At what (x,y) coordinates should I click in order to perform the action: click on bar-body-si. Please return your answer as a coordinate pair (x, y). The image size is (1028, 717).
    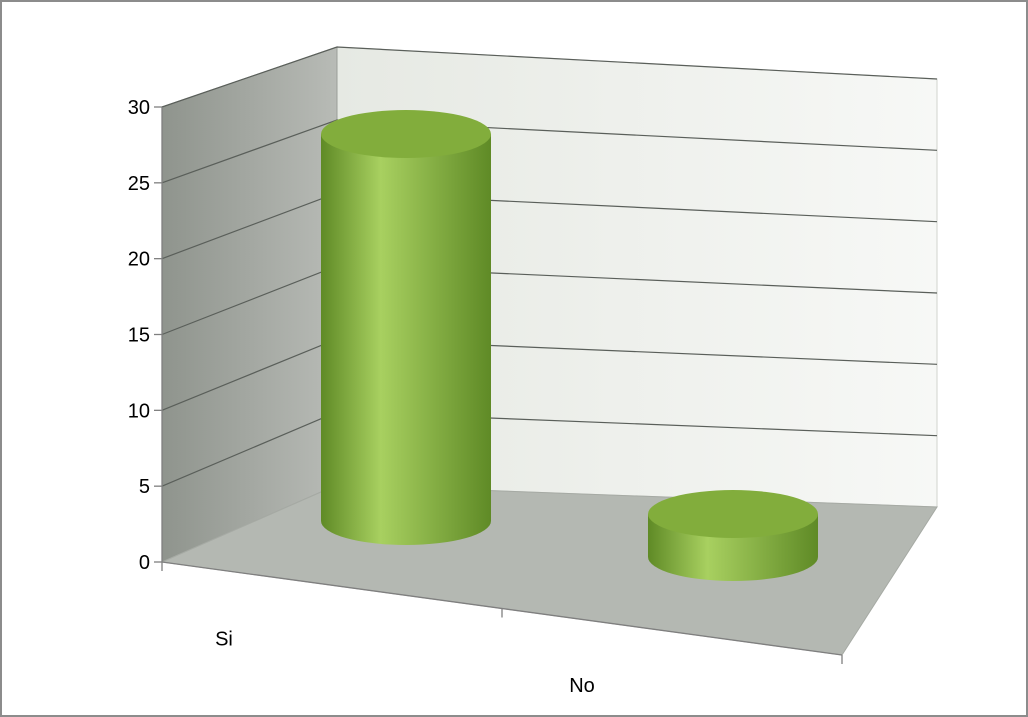
    Looking at the image, I should click on (406, 339).